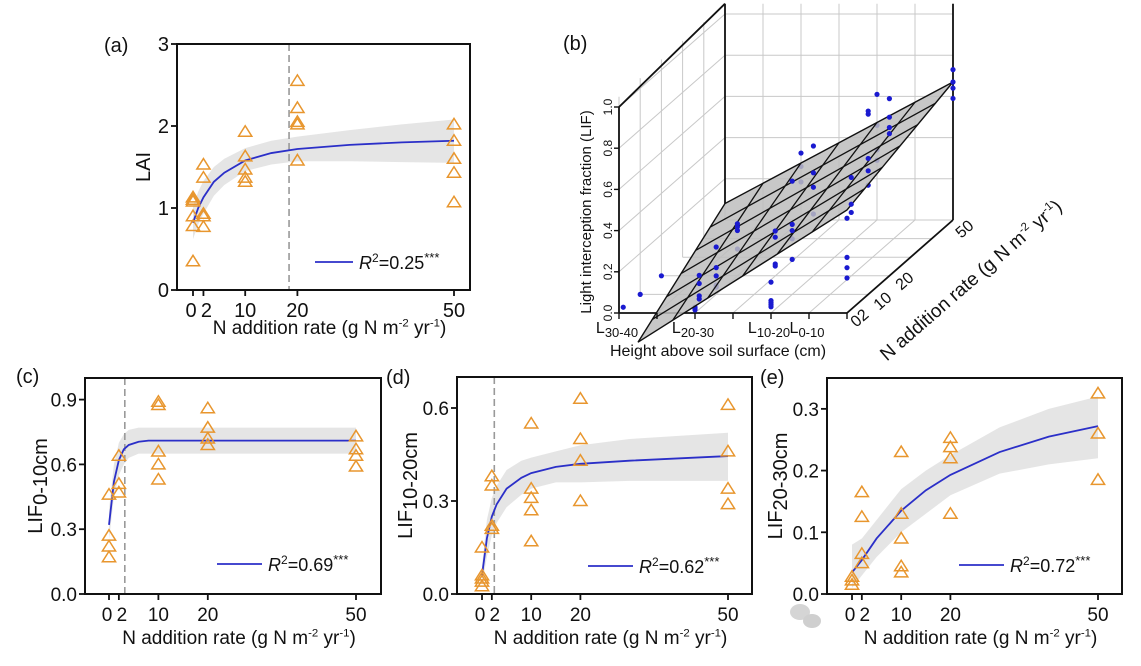 The image size is (1141, 666). What do you see at coordinates (781, 472) in the screenshot?
I see `y-axis-label-subscript: 20-30cm` at bounding box center [781, 472].